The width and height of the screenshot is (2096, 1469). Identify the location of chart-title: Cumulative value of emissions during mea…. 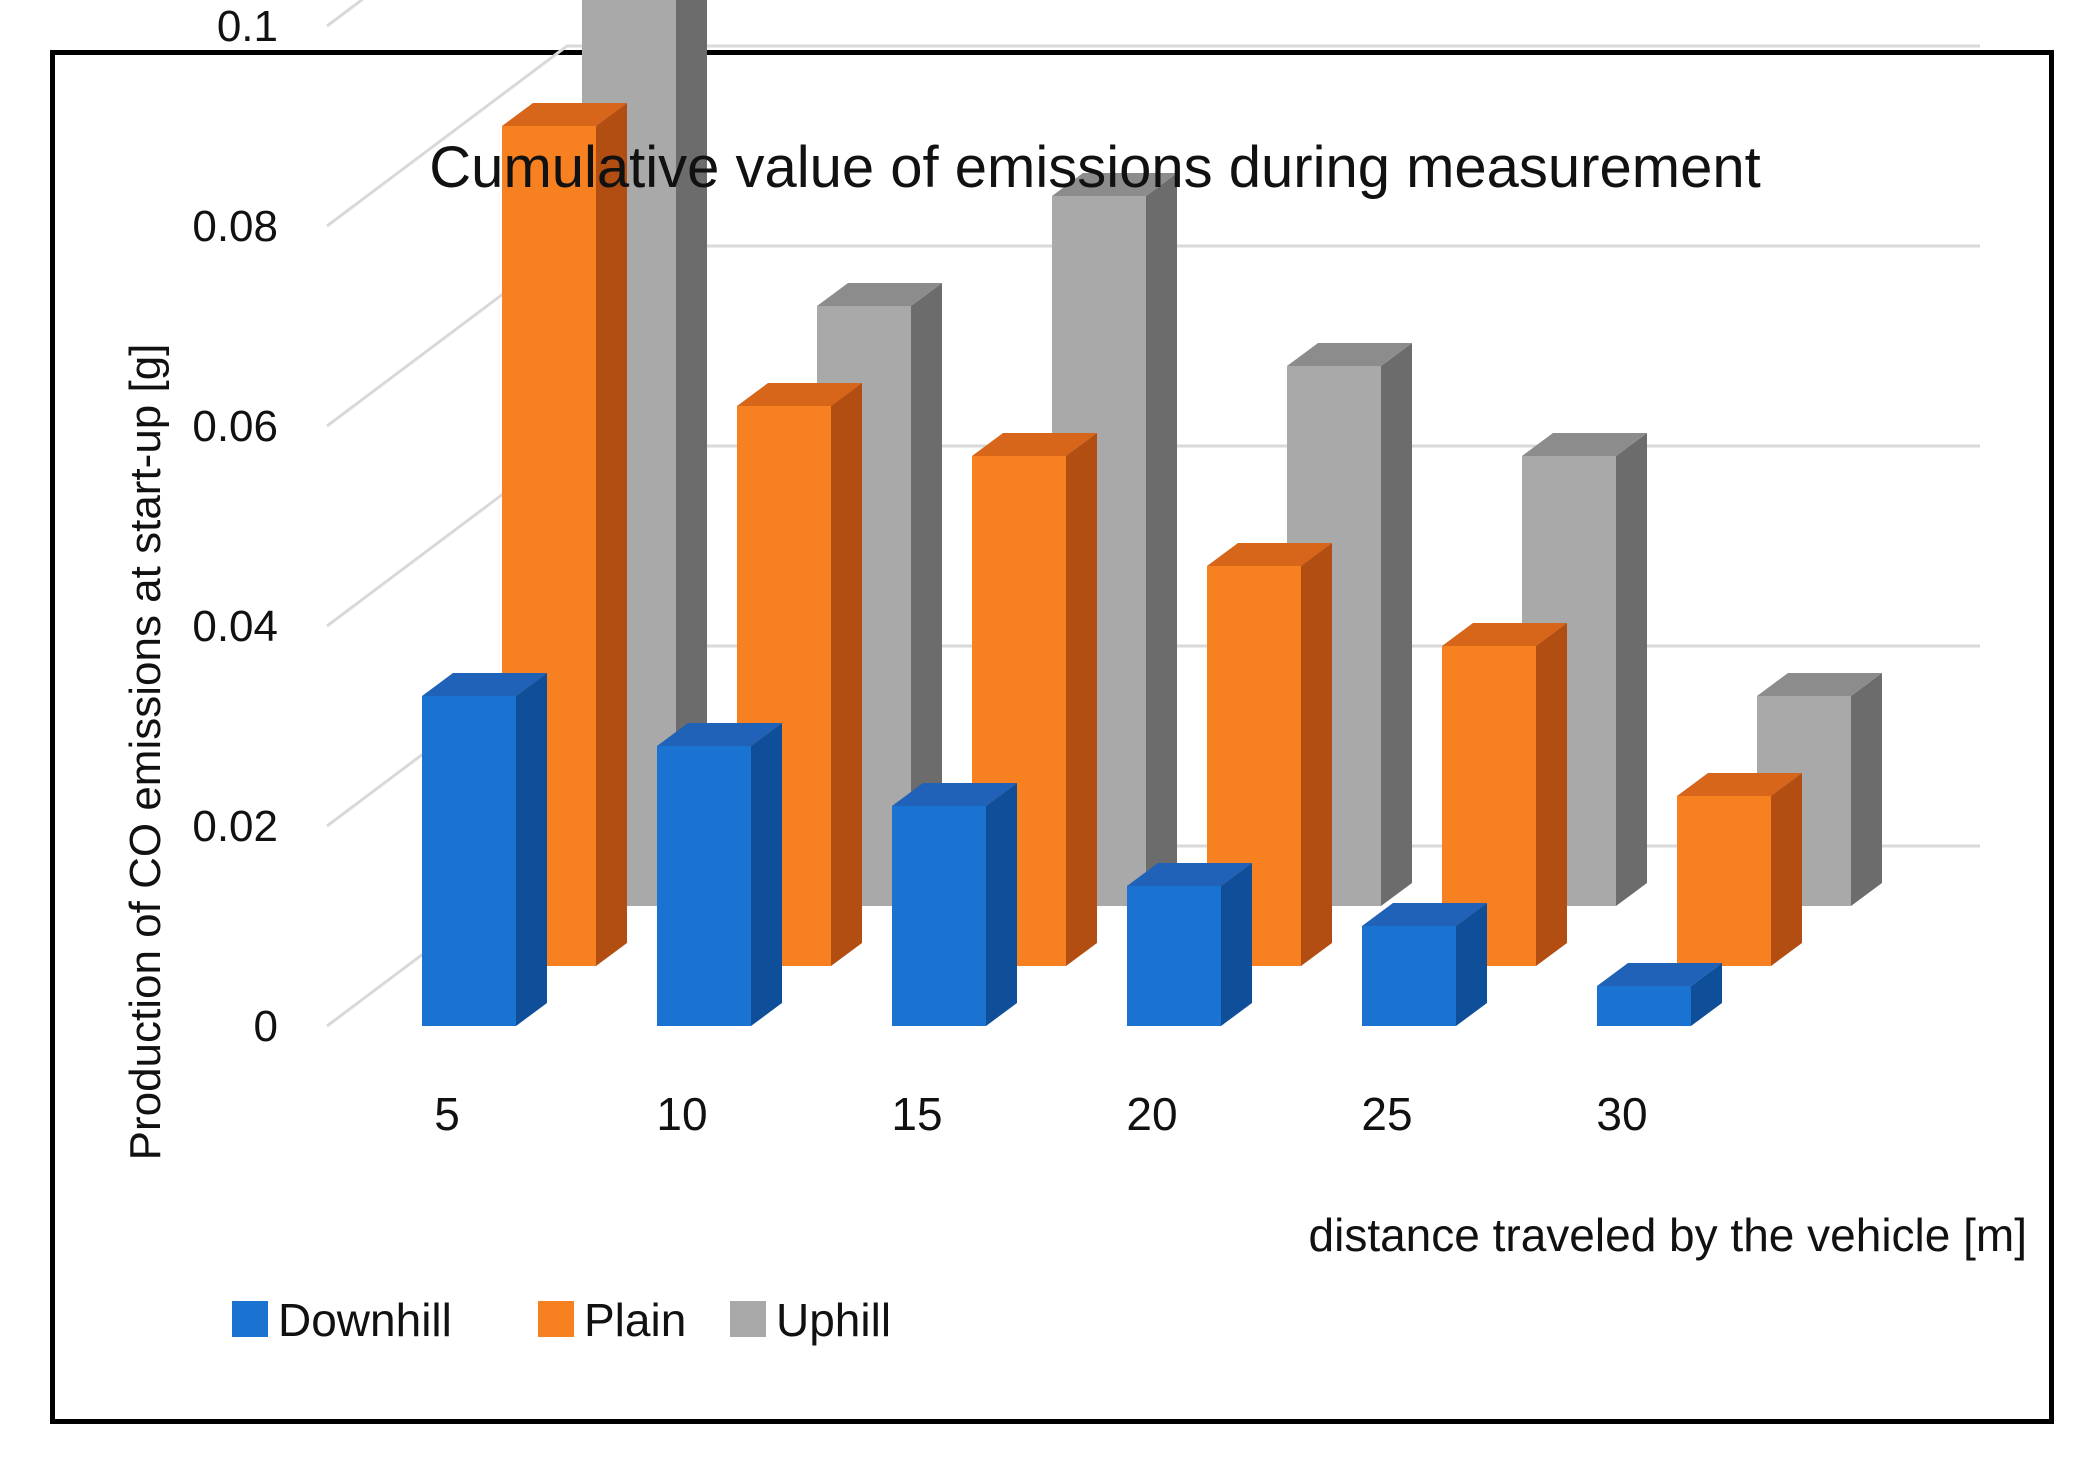
(1094, 167).